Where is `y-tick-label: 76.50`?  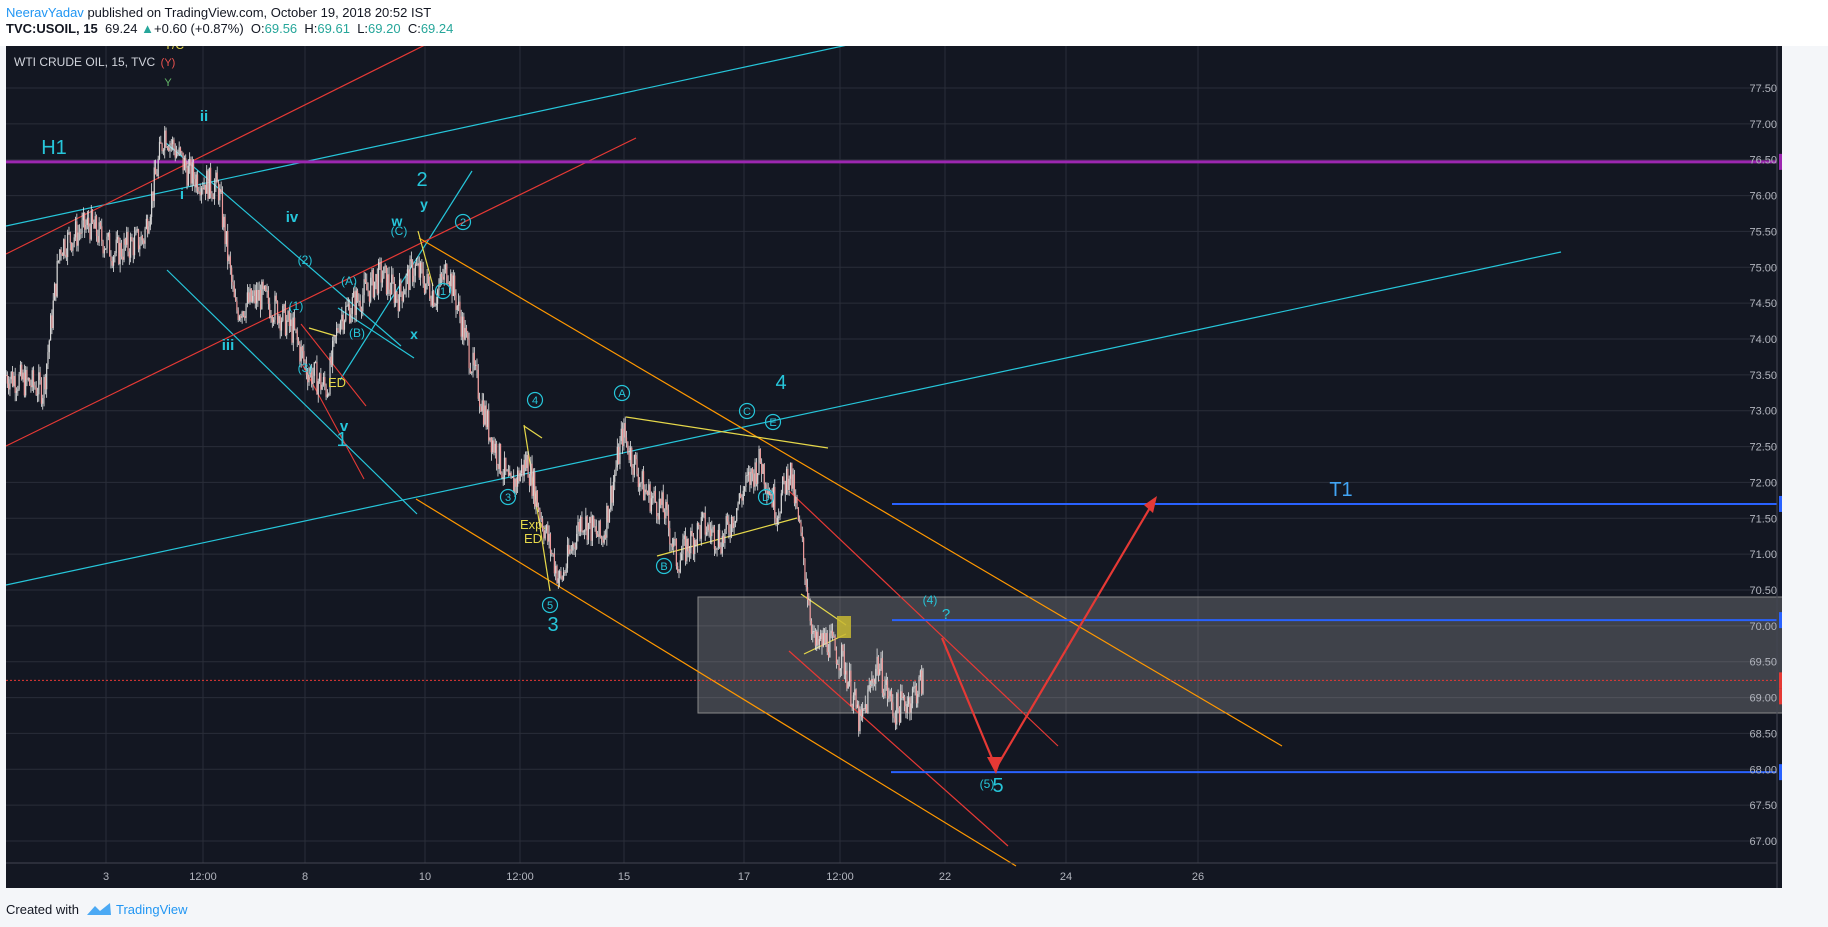 y-tick-label: 76.50 is located at coordinates (1763, 161).